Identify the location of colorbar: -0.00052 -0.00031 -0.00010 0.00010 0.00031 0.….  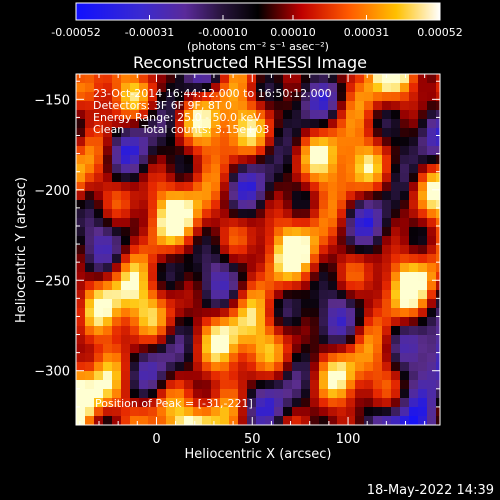
(257, 27).